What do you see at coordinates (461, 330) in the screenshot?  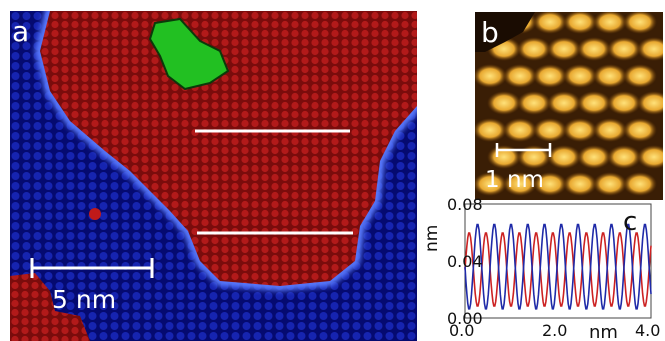 I see `x-tick-label: 0.0` at bounding box center [461, 330].